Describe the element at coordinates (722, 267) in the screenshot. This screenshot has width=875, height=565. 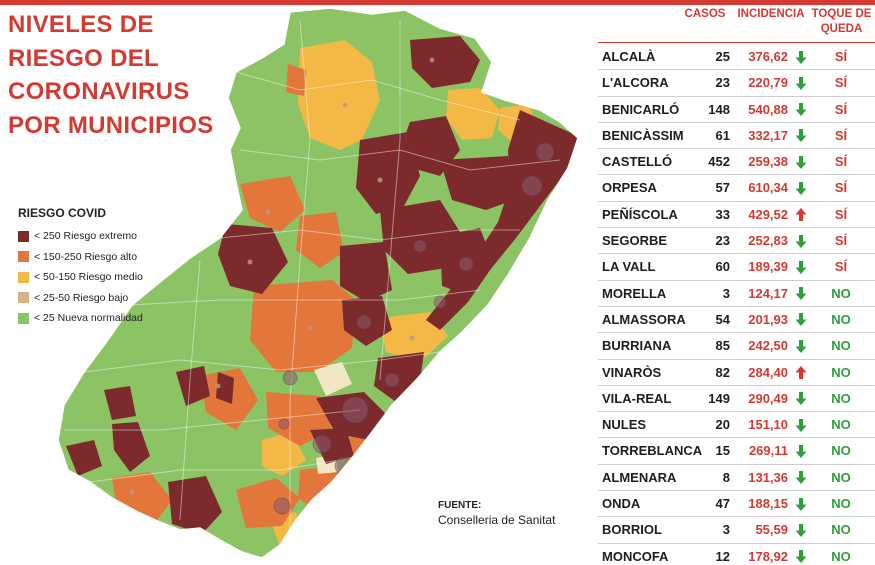
I see `casos-value: 60` at that location.